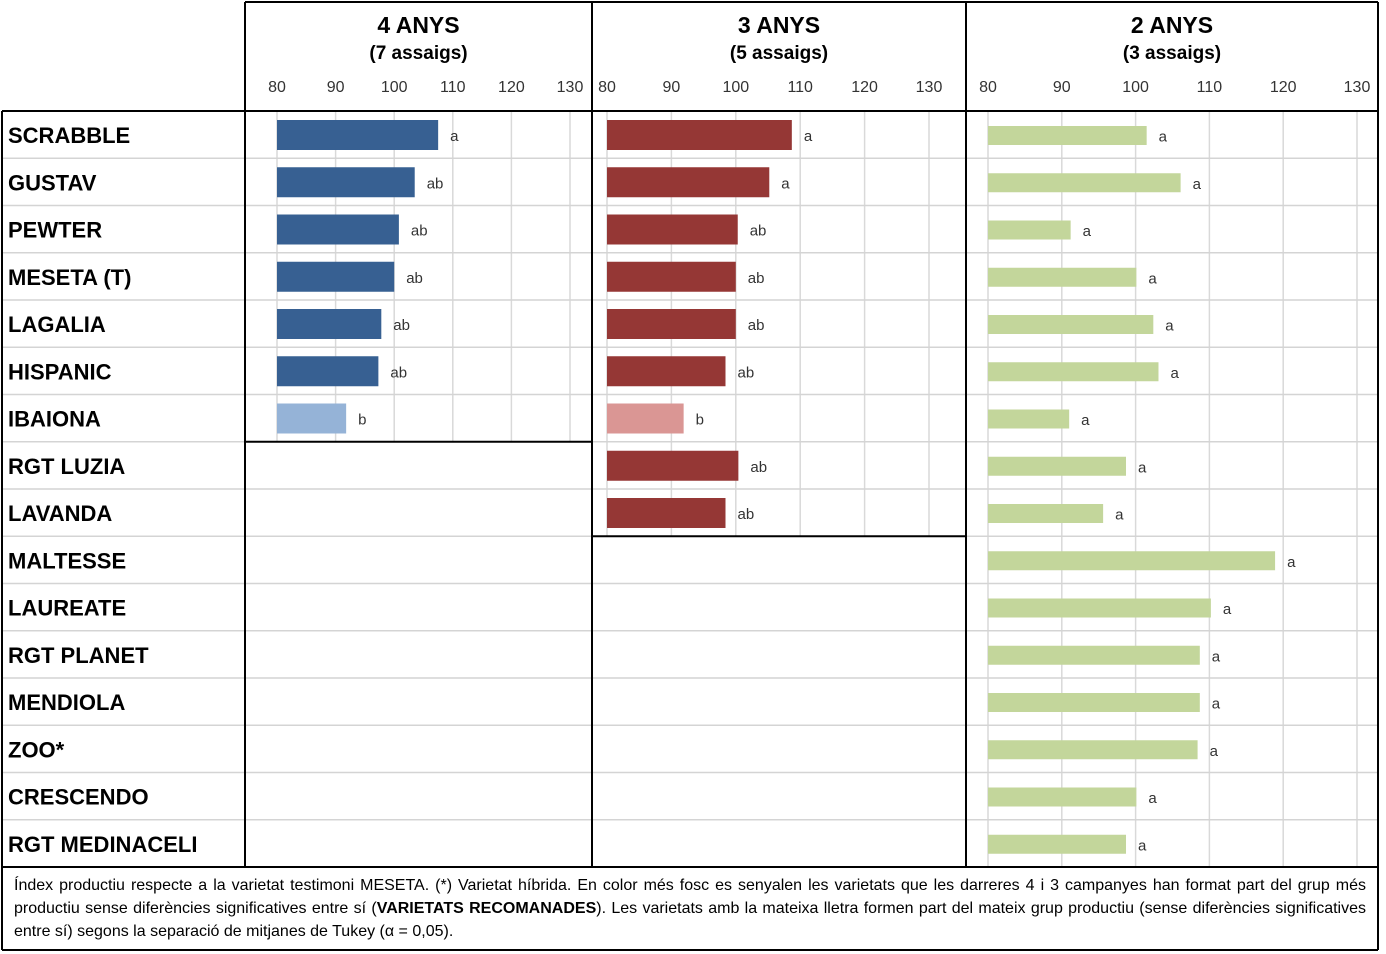 The width and height of the screenshot is (1386, 954). I want to click on footnote-bold: VARIETATS RECOMANADES, so click(486, 908).